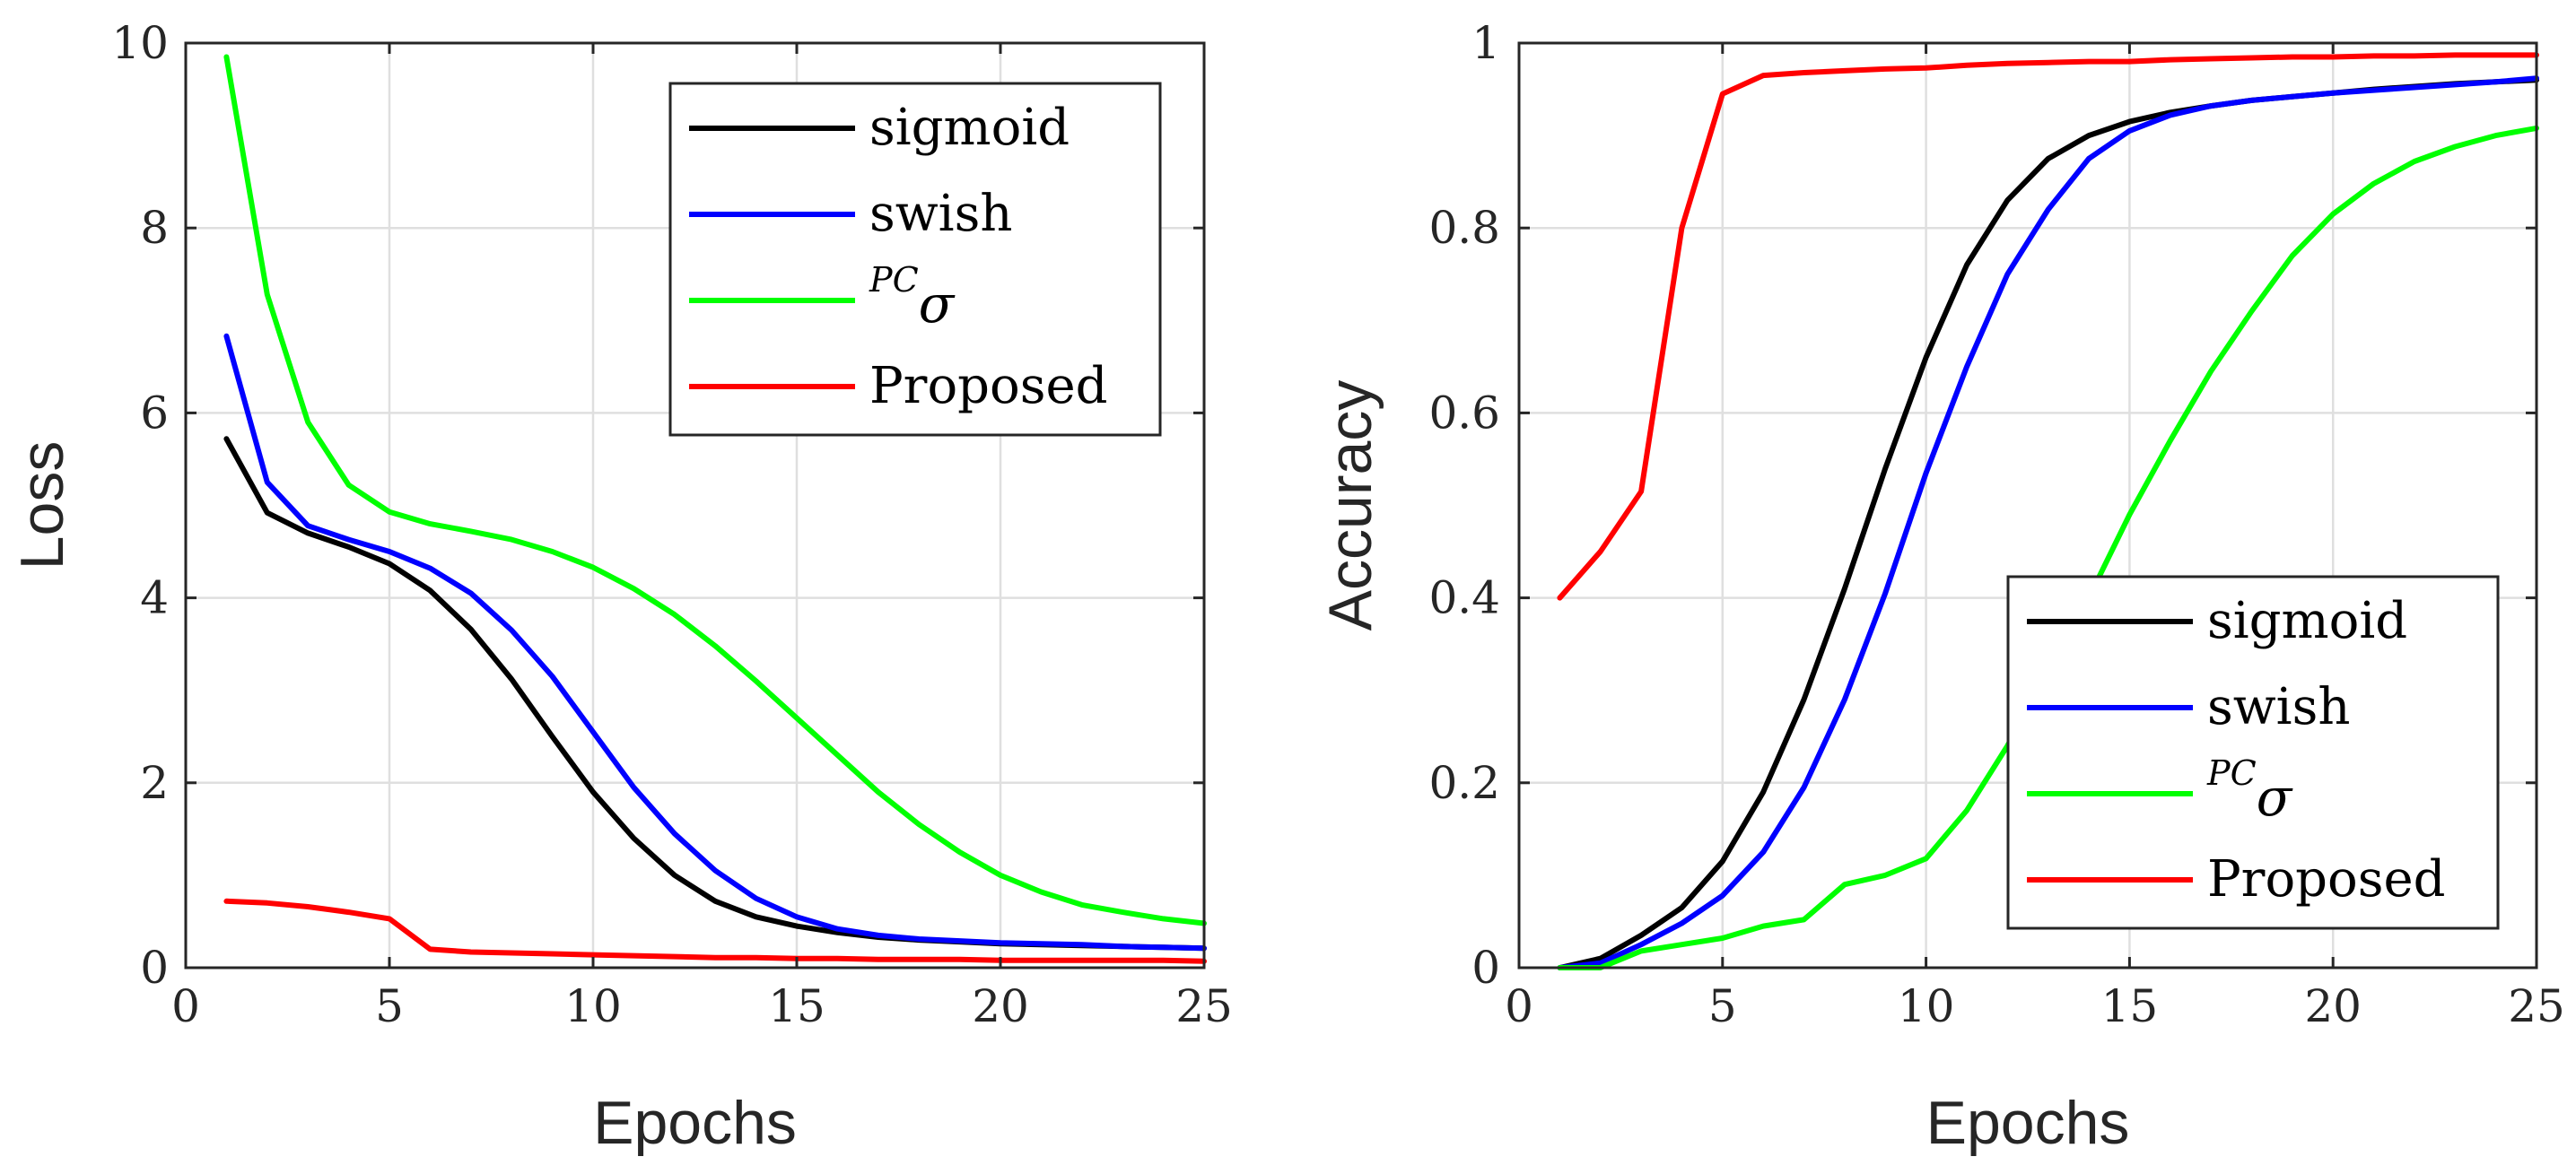  Describe the element at coordinates (1464, 413) in the screenshot. I see `y-tick-label: 0.6` at that location.